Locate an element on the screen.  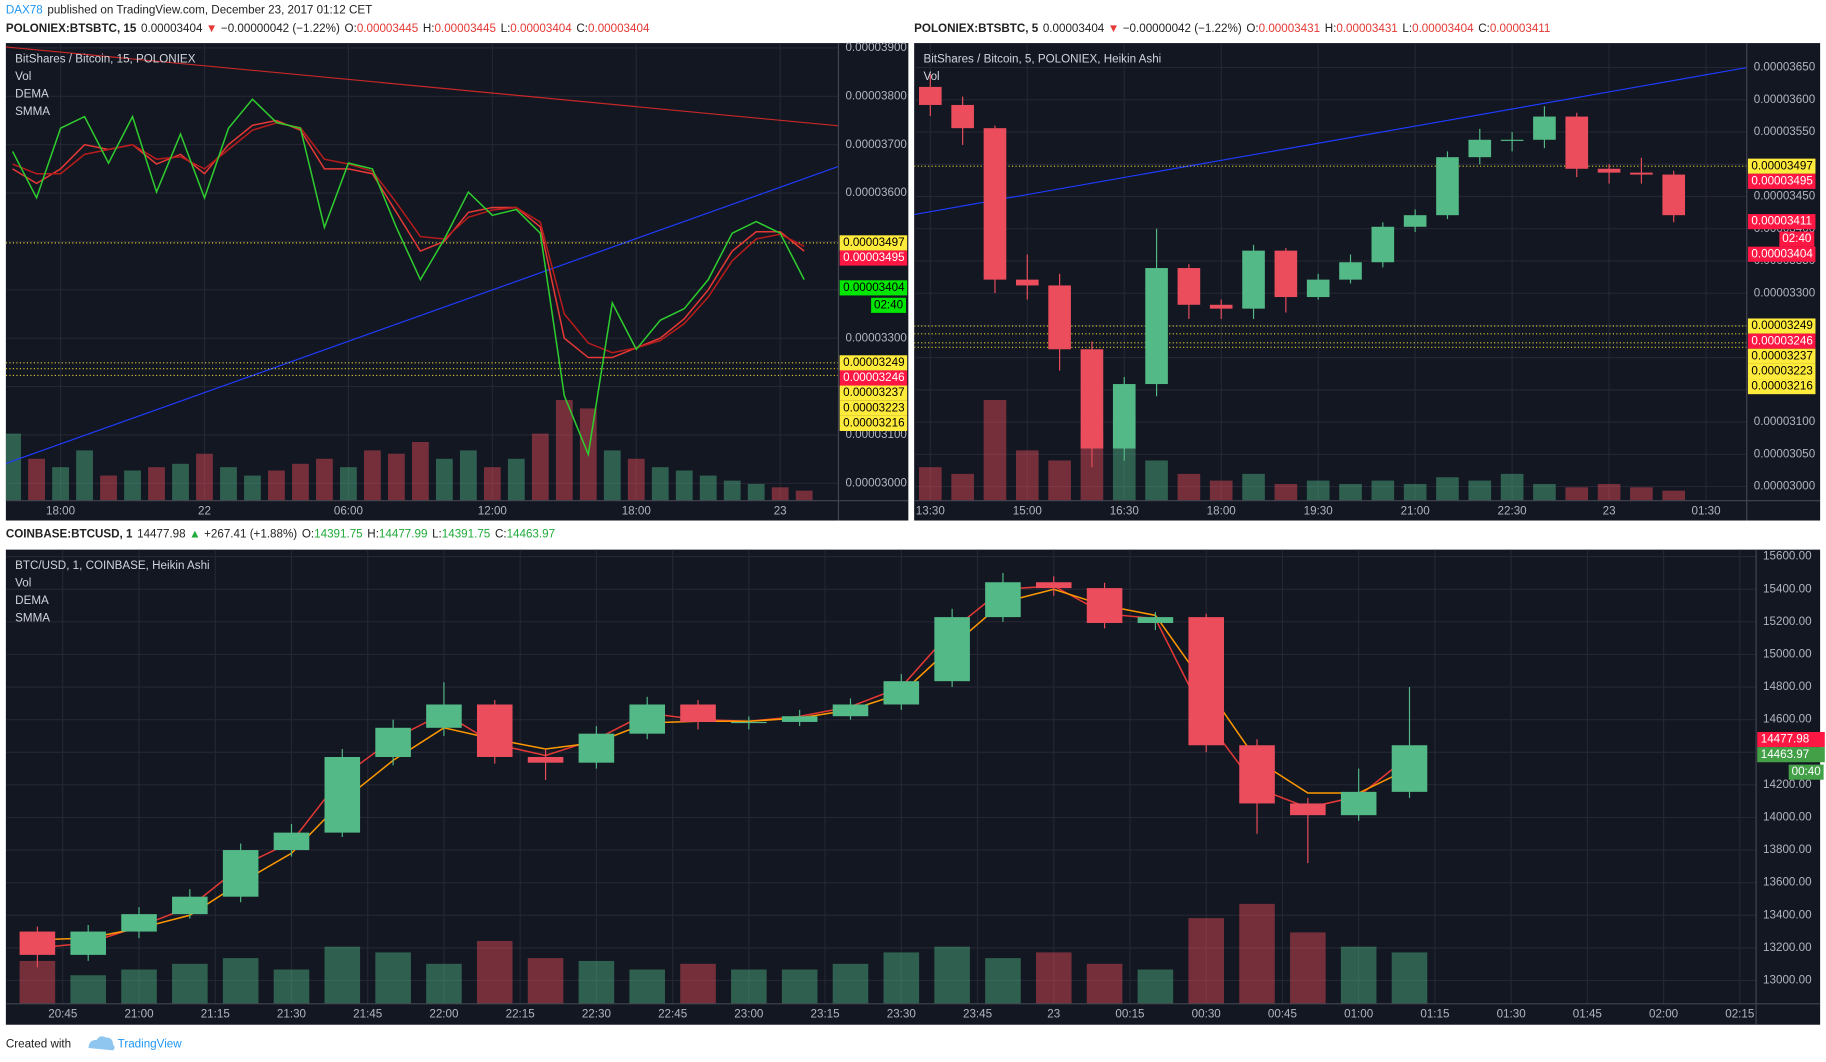
quote-text: H: is located at coordinates (429, 28).